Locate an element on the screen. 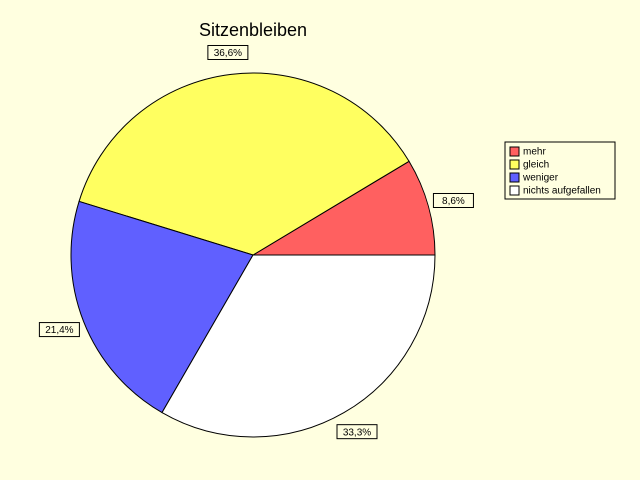 The height and width of the screenshot is (480, 640). legend-label: nichts aufgefallen is located at coordinates (562, 191).